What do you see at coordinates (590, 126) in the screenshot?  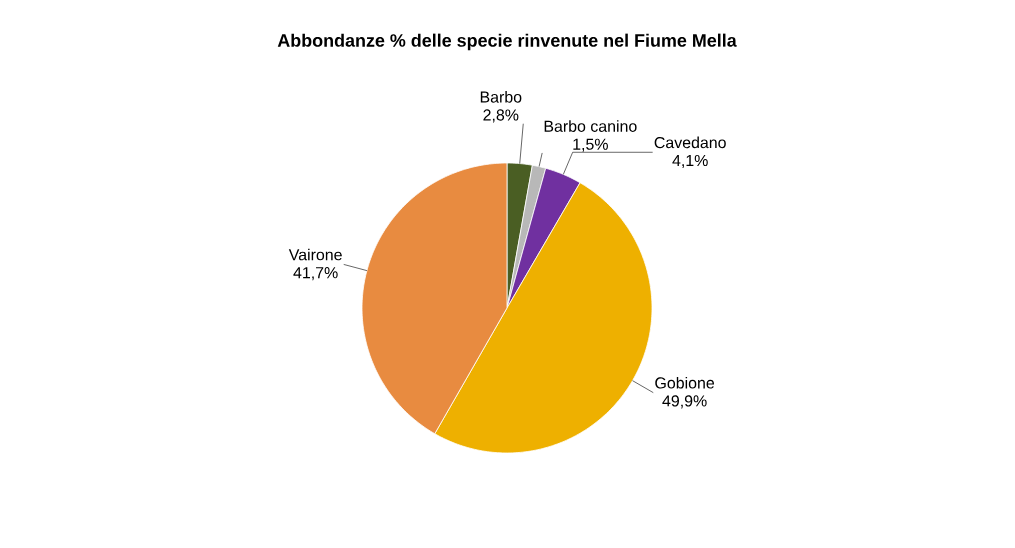 I see `slice-label: Barbo canino` at bounding box center [590, 126].